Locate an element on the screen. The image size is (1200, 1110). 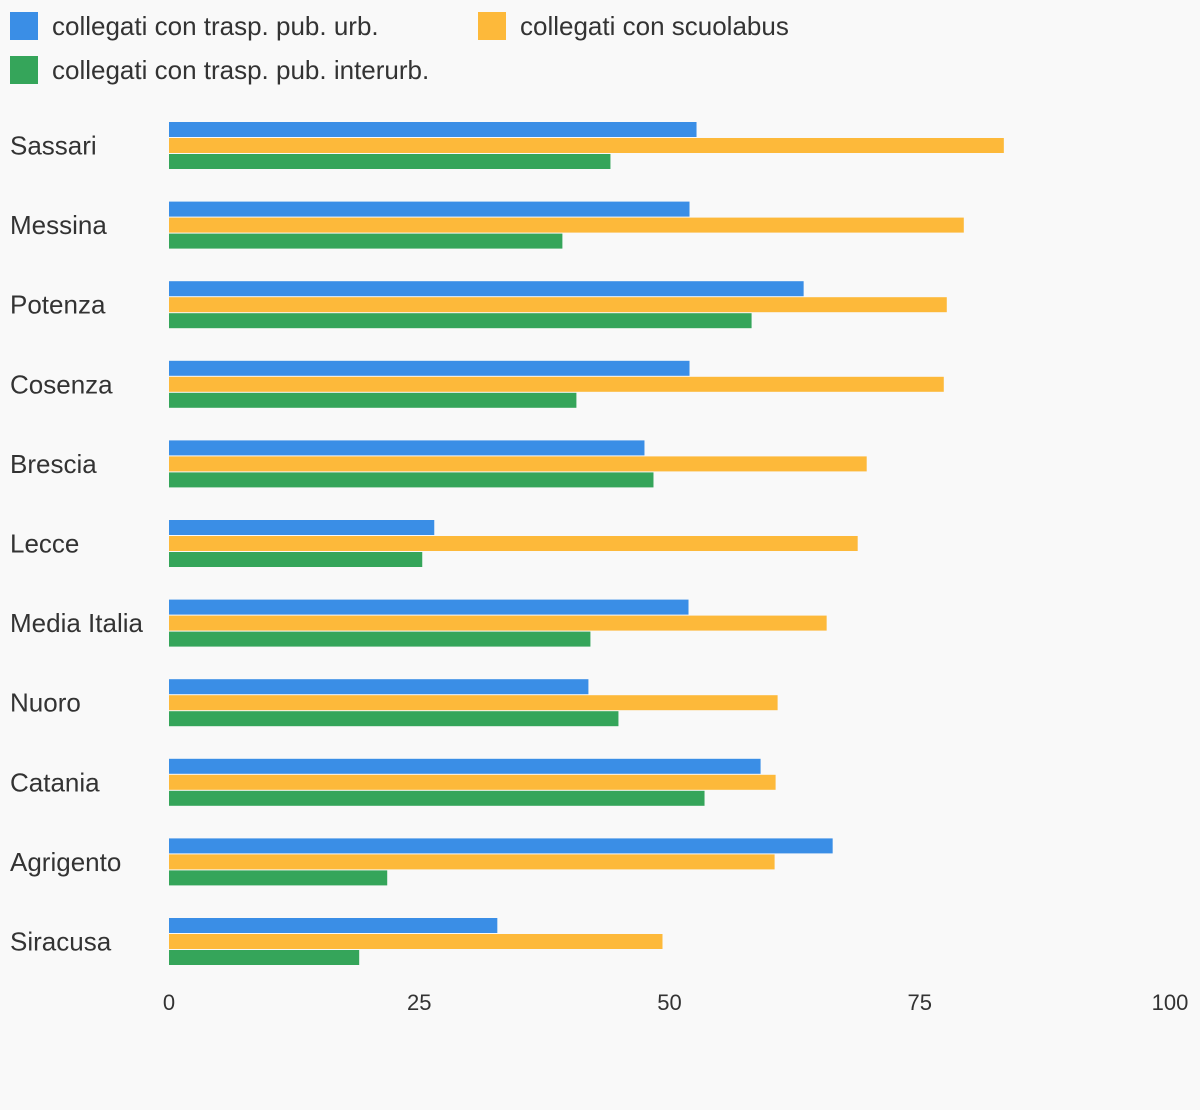
legend-swatch-urban is located at coordinates (24, 26).